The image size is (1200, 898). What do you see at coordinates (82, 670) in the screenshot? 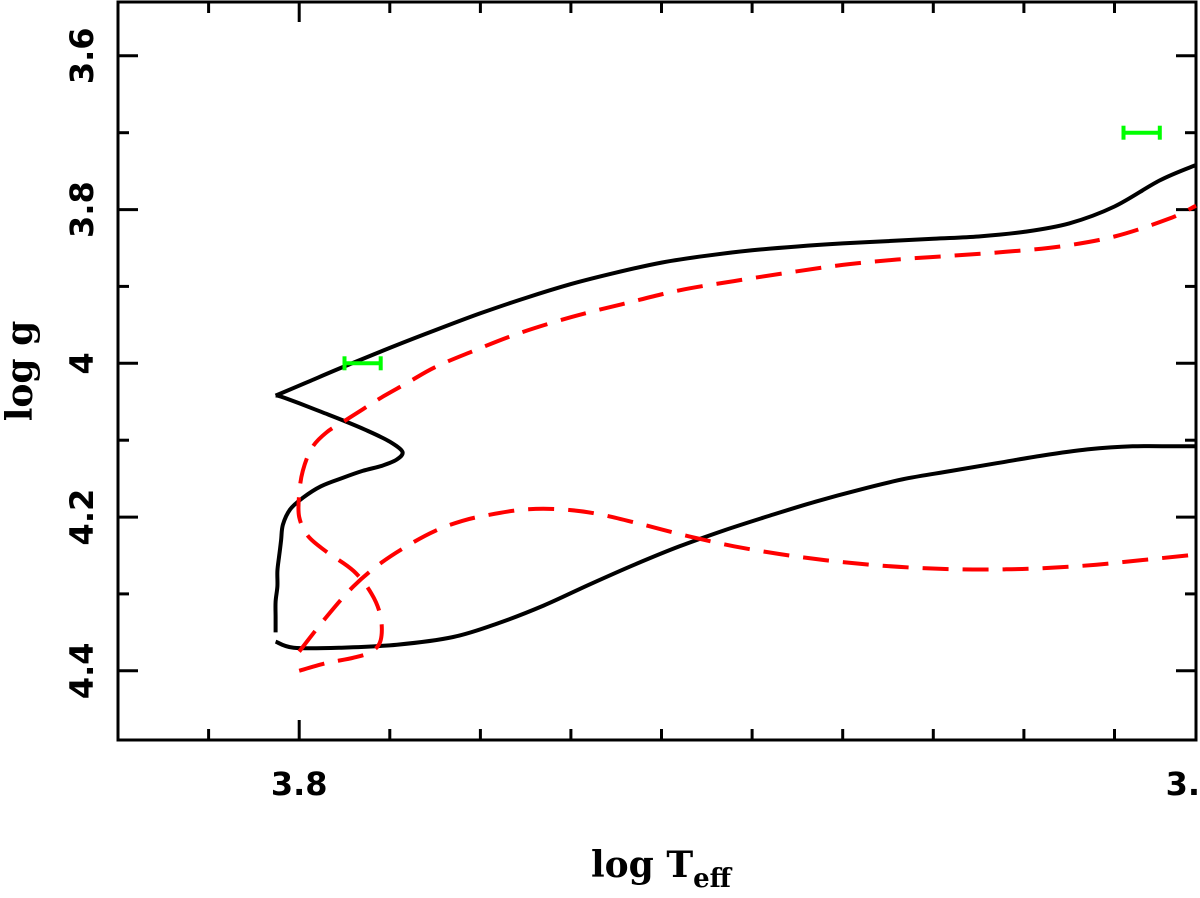
I see `y-tick-label: 4.4` at bounding box center [82, 670].